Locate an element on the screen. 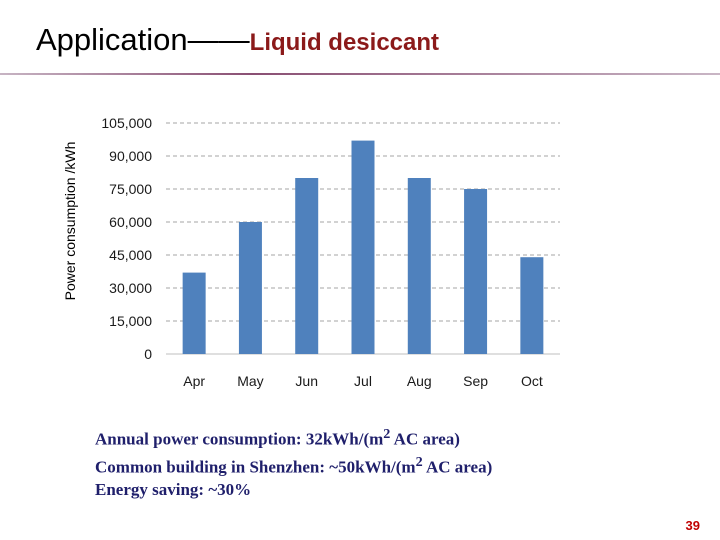 The image size is (720, 540). bar-jun is located at coordinates (307, 266).